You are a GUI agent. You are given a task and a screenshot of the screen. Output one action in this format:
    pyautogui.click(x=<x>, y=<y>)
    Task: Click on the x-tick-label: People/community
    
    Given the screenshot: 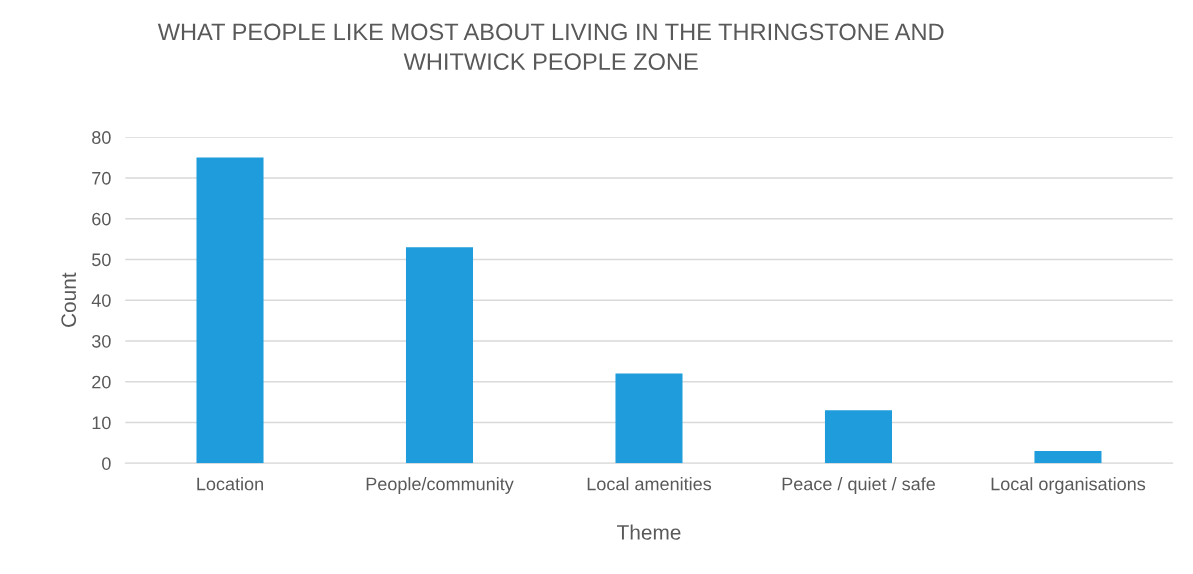 What is the action you would take?
    pyautogui.click(x=440, y=485)
    